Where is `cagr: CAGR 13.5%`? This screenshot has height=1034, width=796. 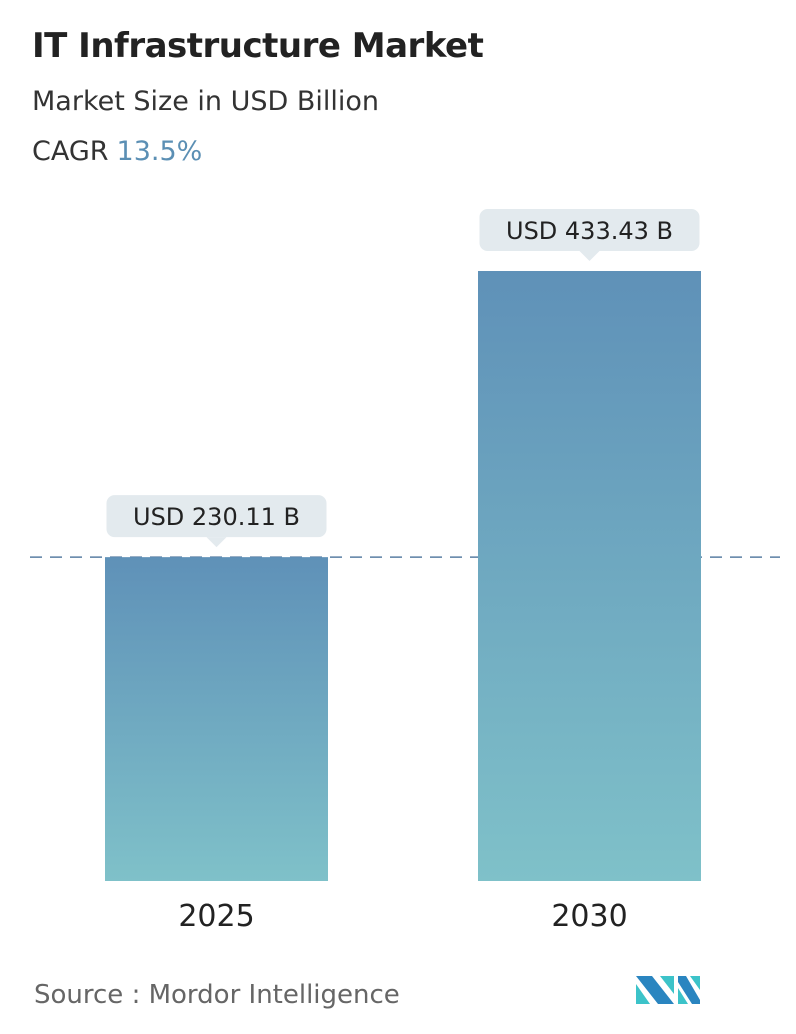 cagr: CAGR 13.5% is located at coordinates (117, 151).